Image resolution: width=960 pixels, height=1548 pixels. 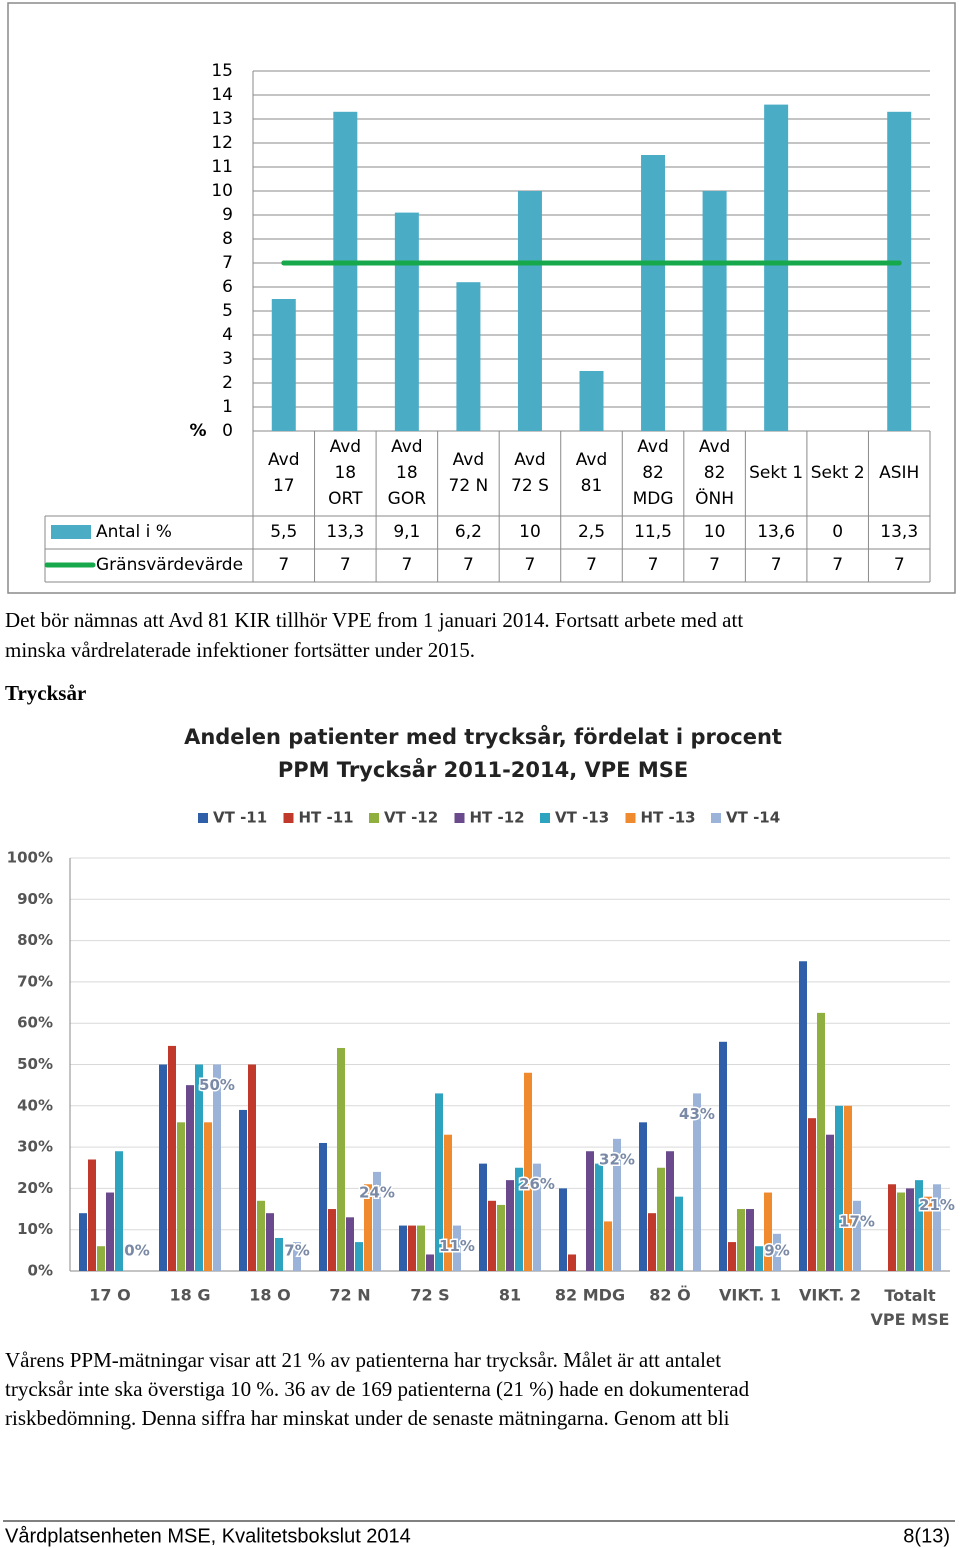 I want to click on data-label: 9%, so click(x=776, y=1251).